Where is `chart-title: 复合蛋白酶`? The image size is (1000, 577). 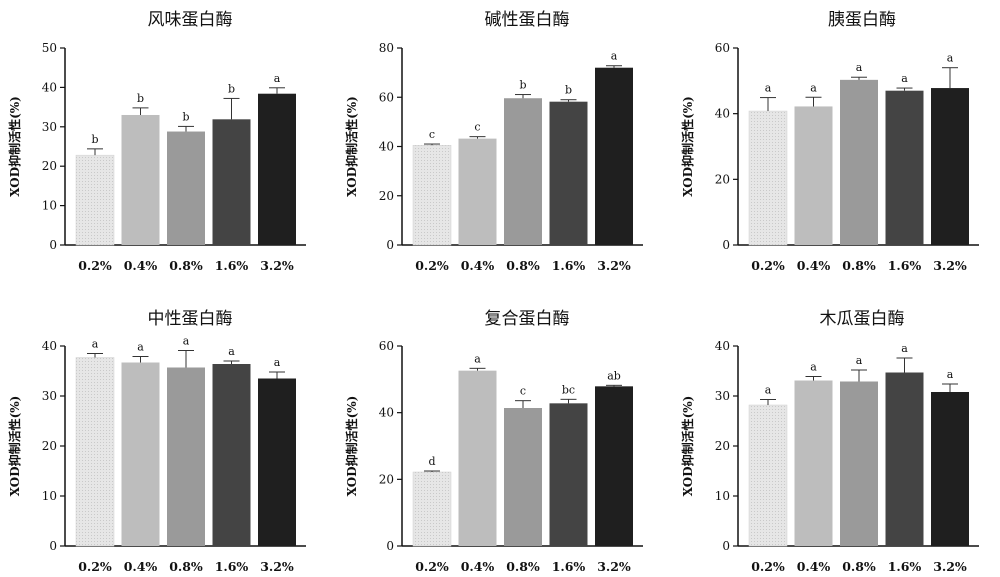 chart-title: 复合蛋白酶 is located at coordinates (527, 319).